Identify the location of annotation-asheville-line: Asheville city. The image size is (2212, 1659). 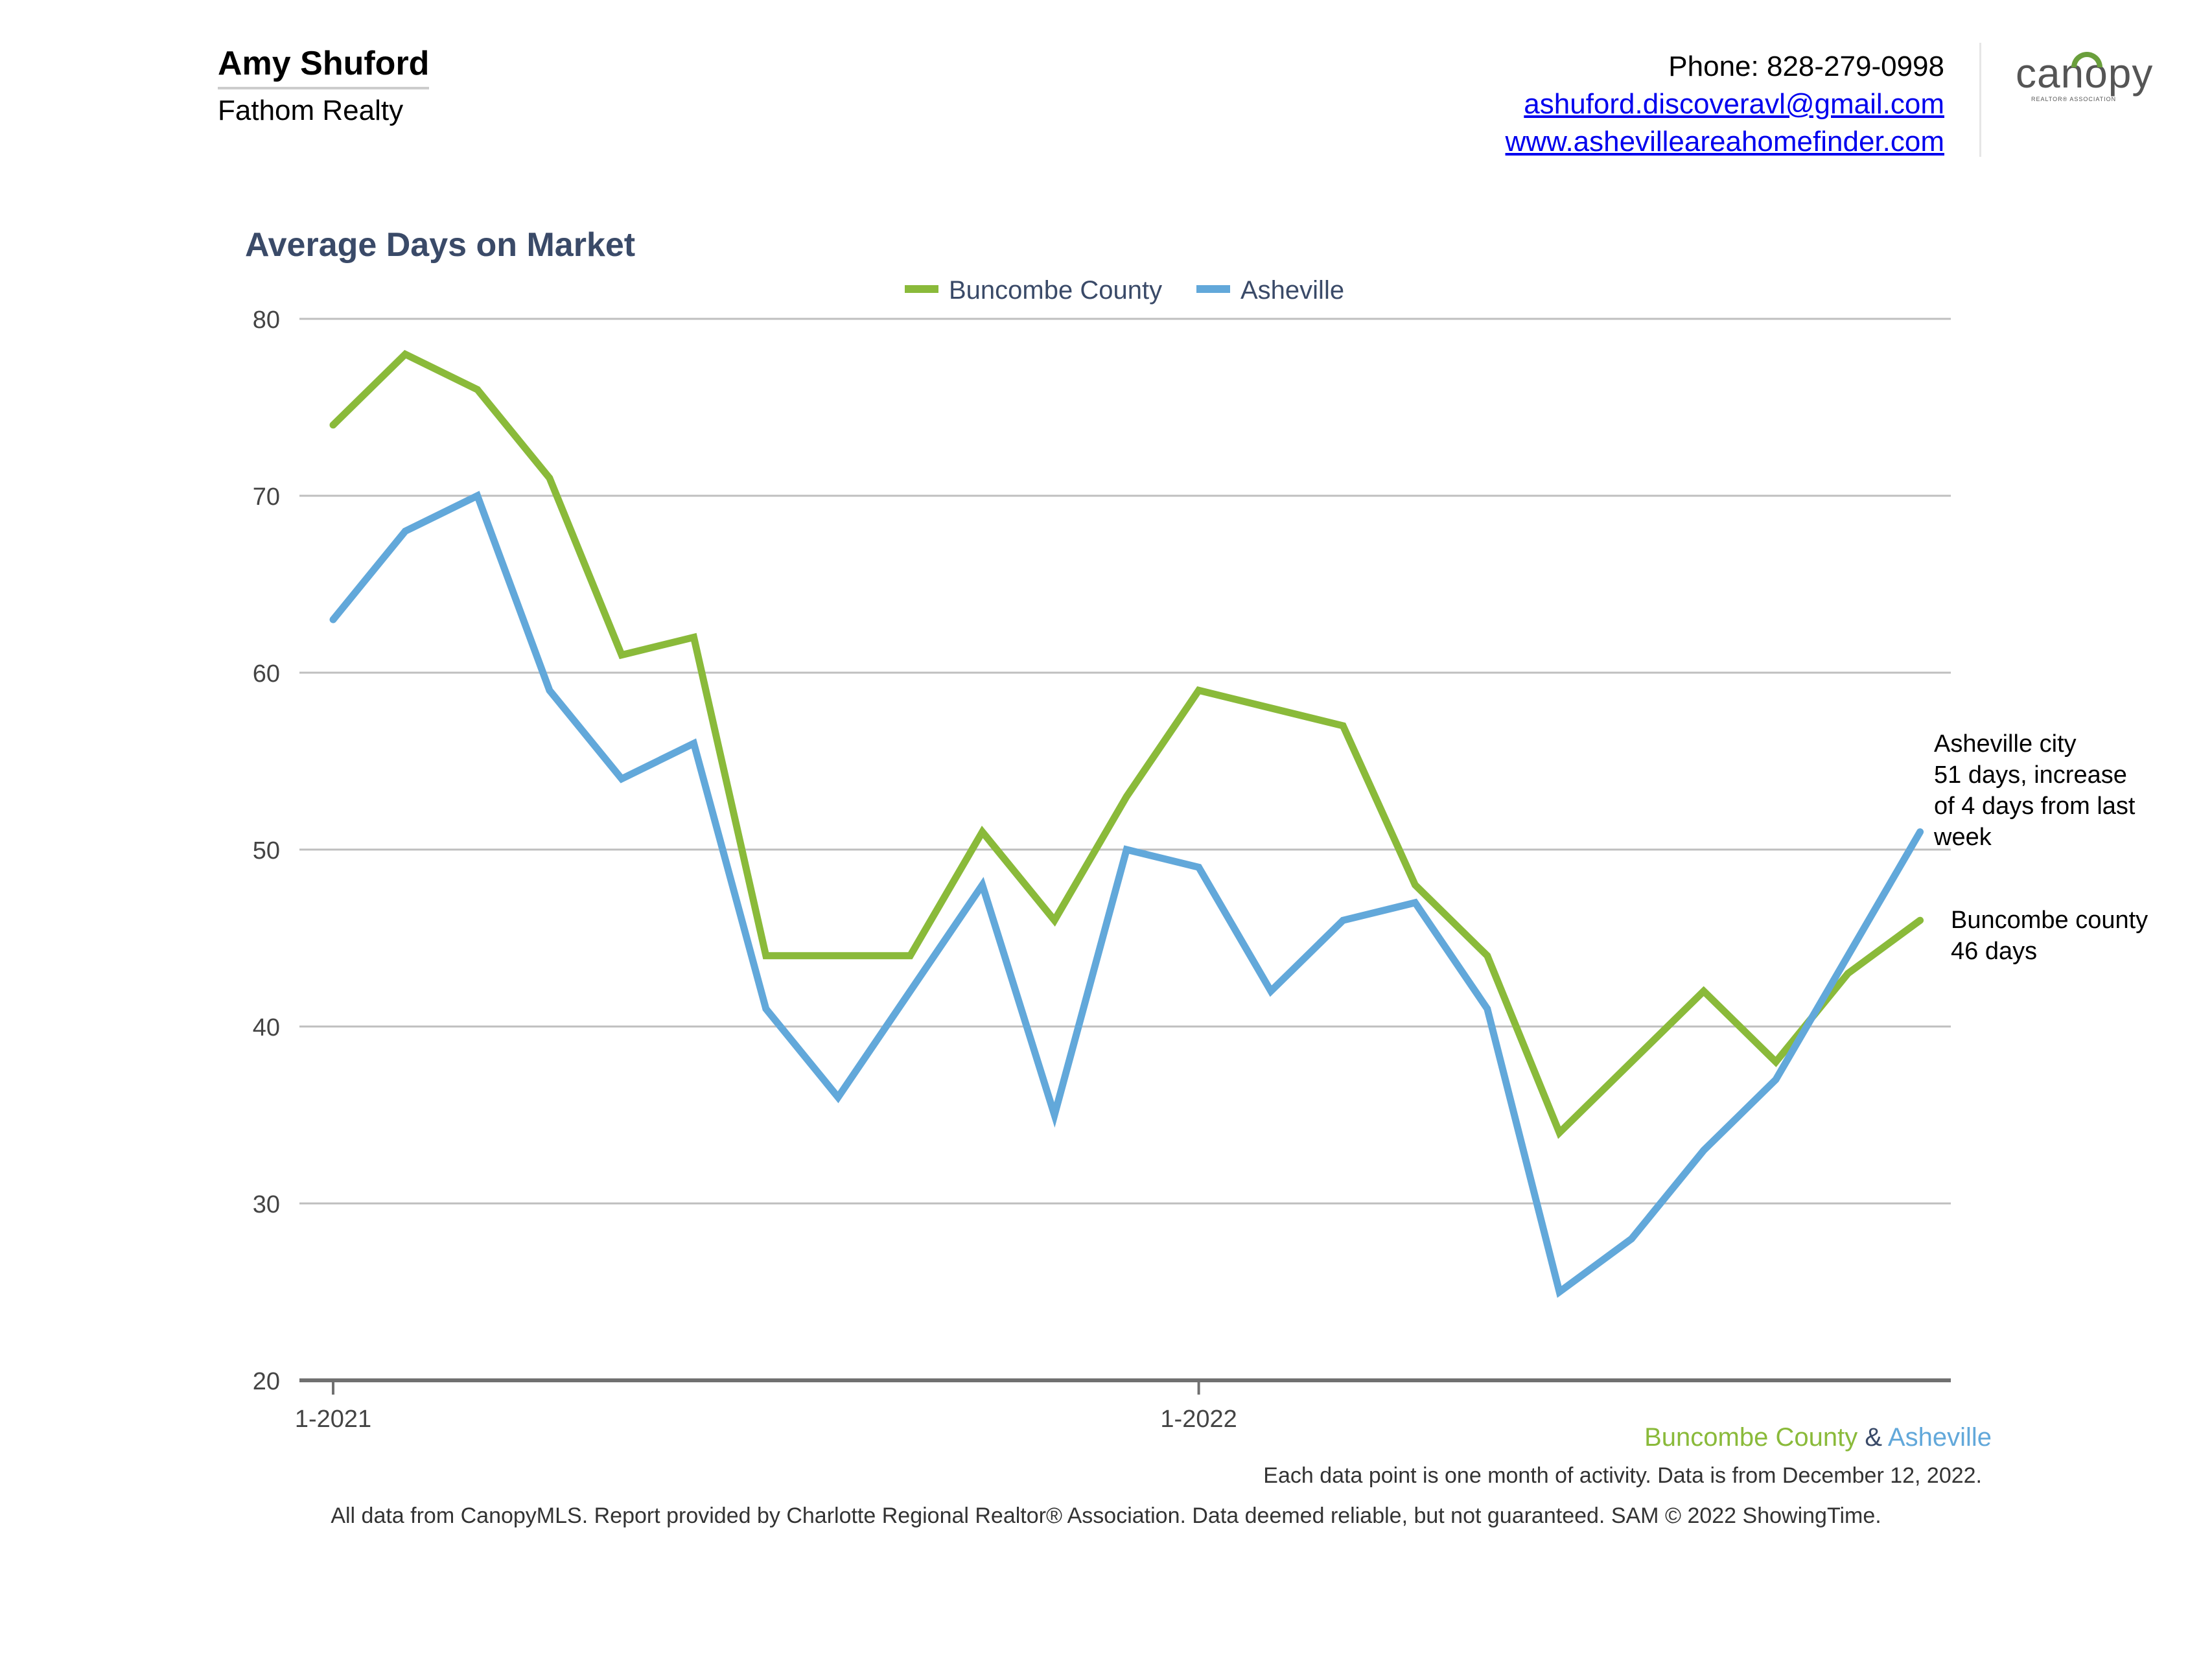
(2005, 744).